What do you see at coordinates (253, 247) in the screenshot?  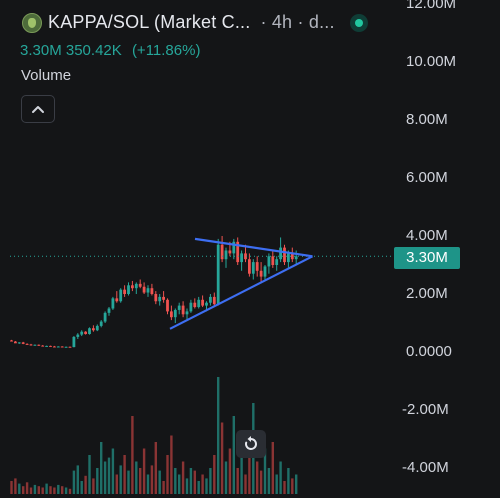 I see `upper-trendline` at bounding box center [253, 247].